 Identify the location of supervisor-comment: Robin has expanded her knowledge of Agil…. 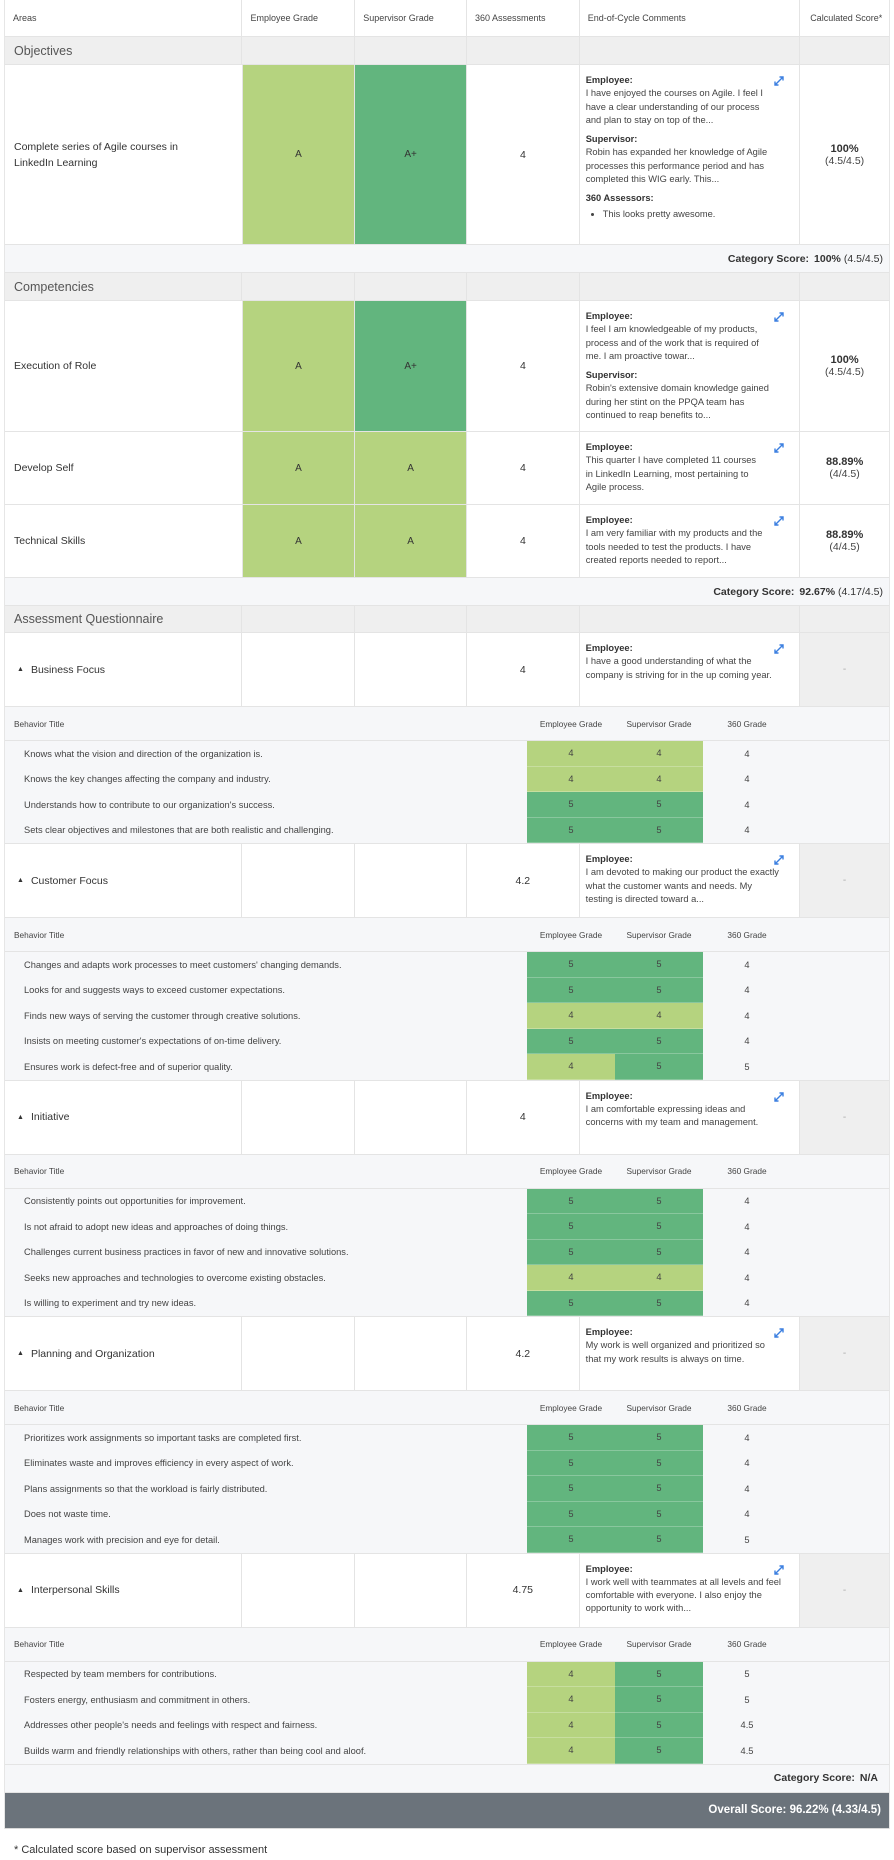
(676, 166).